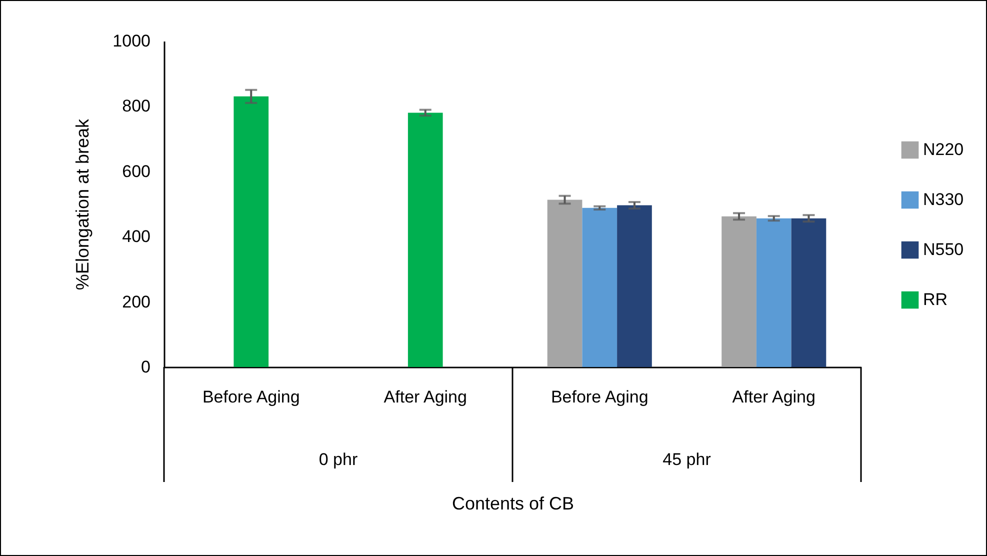 Image resolution: width=987 pixels, height=556 pixels. Describe the element at coordinates (338, 459) in the screenshot. I see `text: 0 phr` at that location.